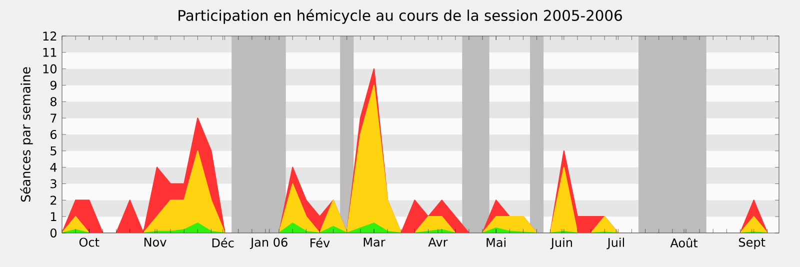 The width and height of the screenshot is (800, 267). What do you see at coordinates (49, 36) in the screenshot?
I see `y-tick-label: 12` at bounding box center [49, 36].